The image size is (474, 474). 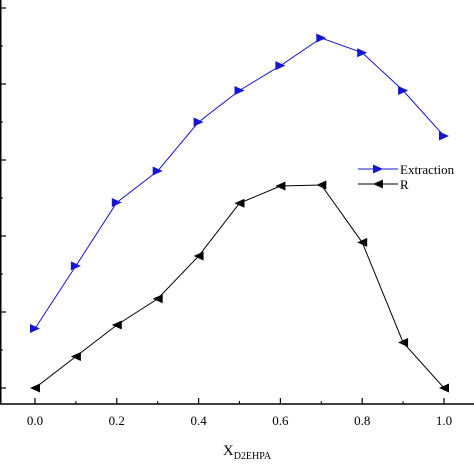 What do you see at coordinates (228, 451) in the screenshot?
I see `x-axis-title-main: X` at bounding box center [228, 451].